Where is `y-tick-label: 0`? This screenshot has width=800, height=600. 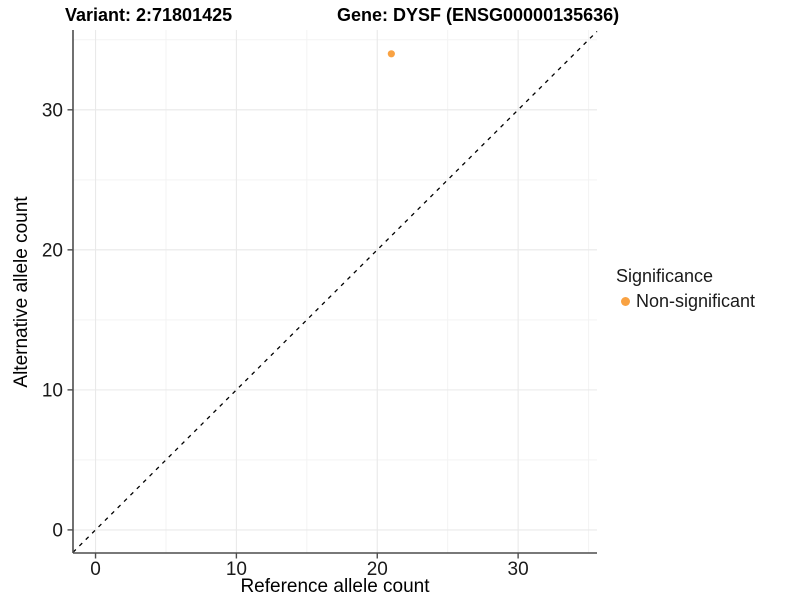 y-tick-label: 0 is located at coordinates (57, 530).